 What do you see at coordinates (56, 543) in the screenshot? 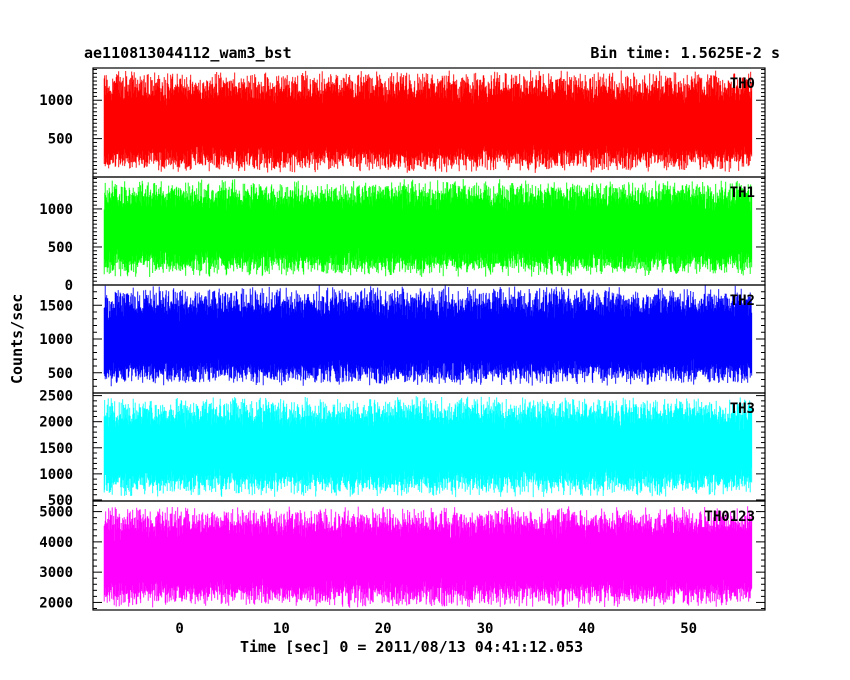
I see `y-tick-label: 4000` at bounding box center [56, 543].